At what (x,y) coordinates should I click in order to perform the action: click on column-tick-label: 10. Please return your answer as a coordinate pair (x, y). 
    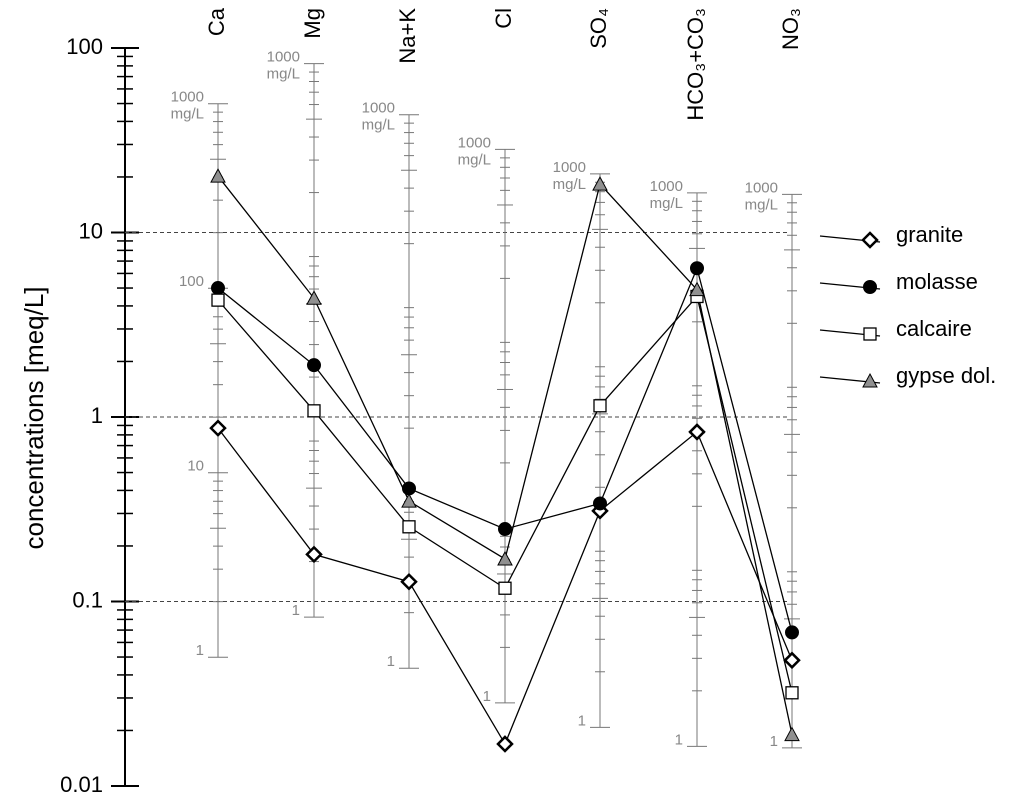
    Looking at the image, I should click on (195, 466).